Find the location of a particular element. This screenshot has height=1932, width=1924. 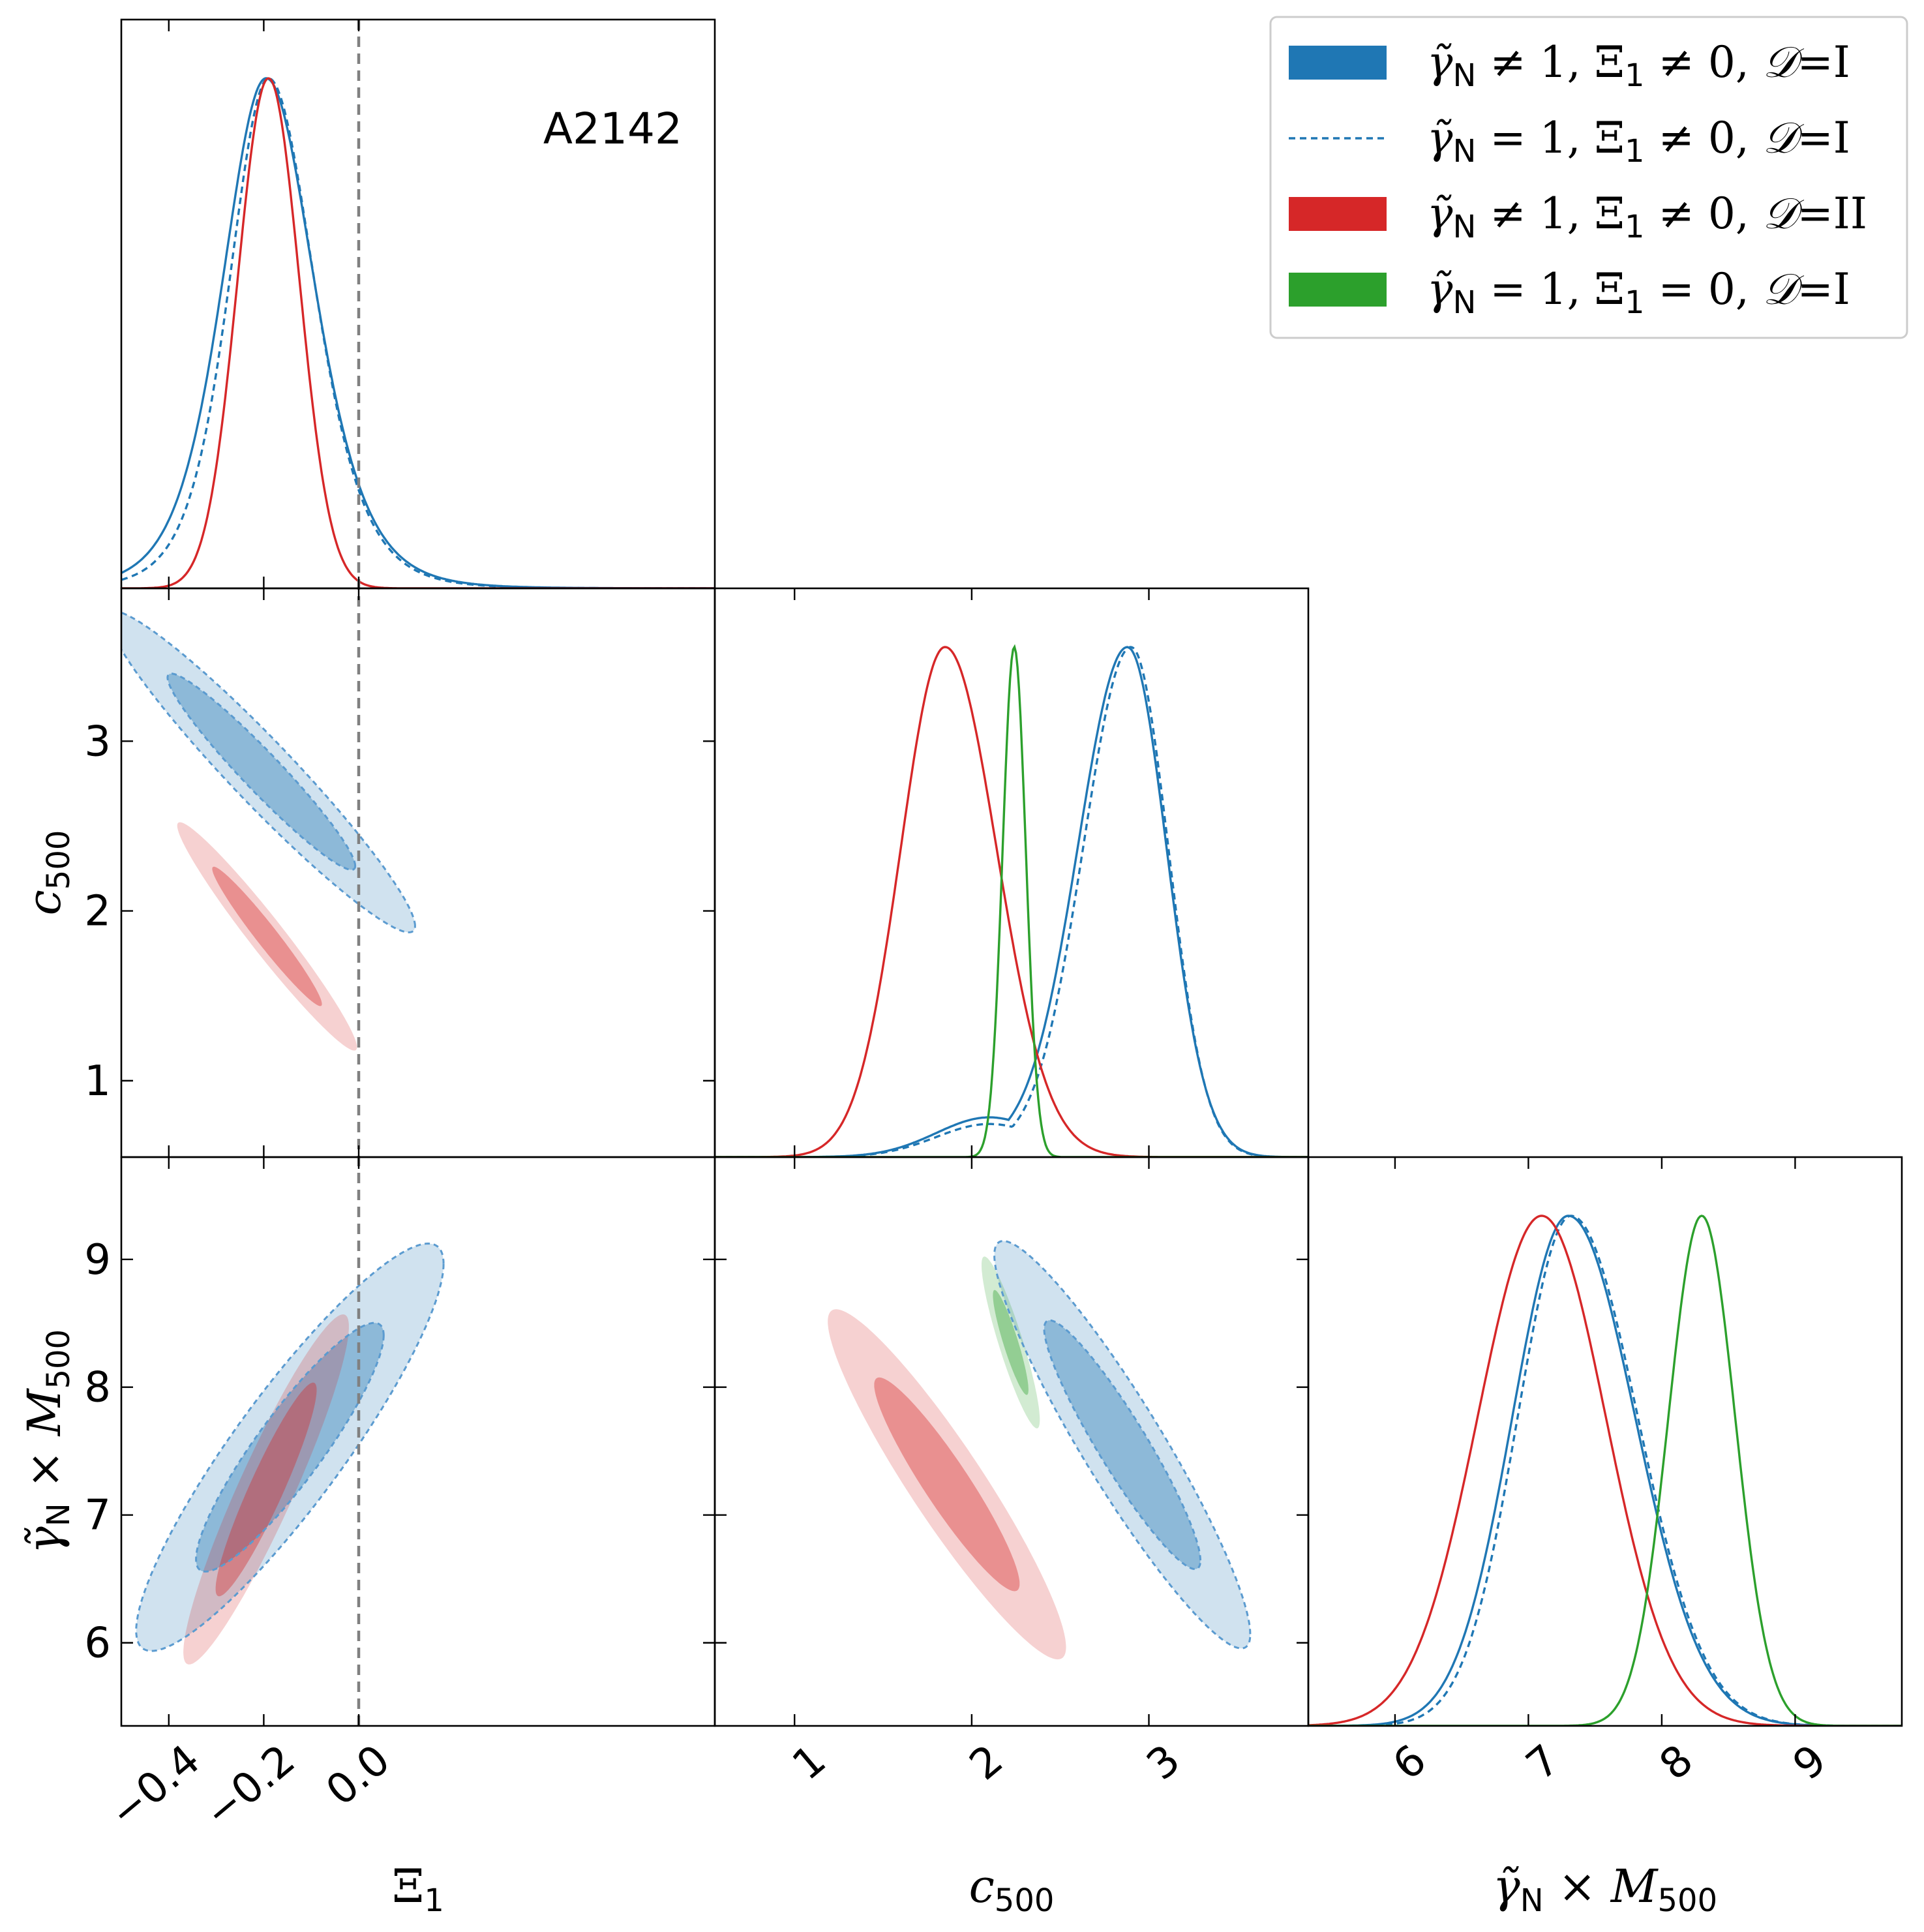

marginal-s1-gm500 is located at coordinates (1605, 1471).